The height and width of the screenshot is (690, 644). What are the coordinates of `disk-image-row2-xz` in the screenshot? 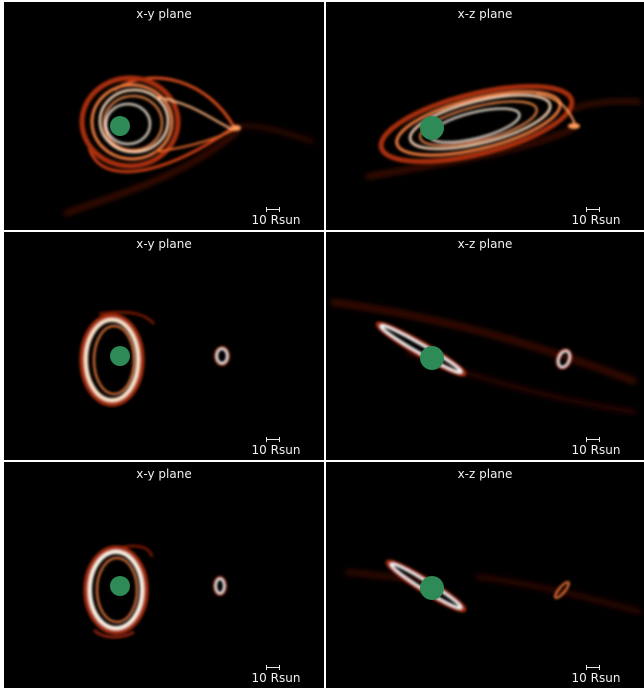 It's located at (484, 356).